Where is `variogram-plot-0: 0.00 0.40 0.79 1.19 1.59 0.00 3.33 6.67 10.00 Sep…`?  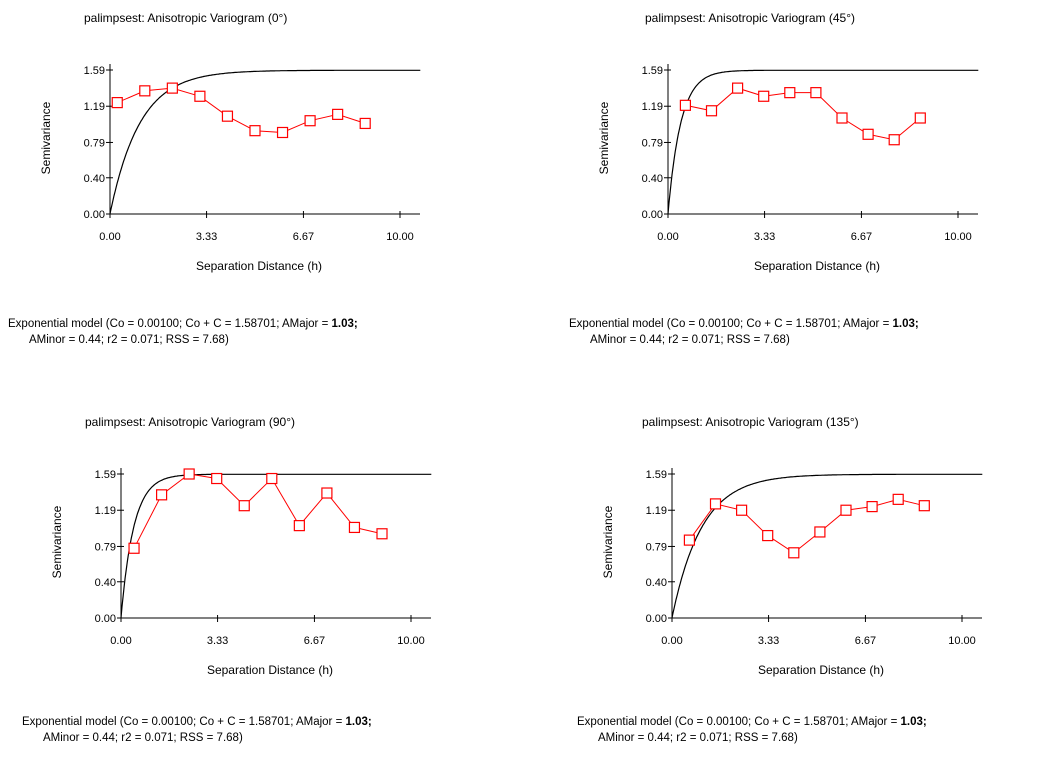
variogram-plot-0: 0.00 0.40 0.79 1.19 1.59 0.00 3.33 6.67 10.00 Sep… is located at coordinates (230, 168).